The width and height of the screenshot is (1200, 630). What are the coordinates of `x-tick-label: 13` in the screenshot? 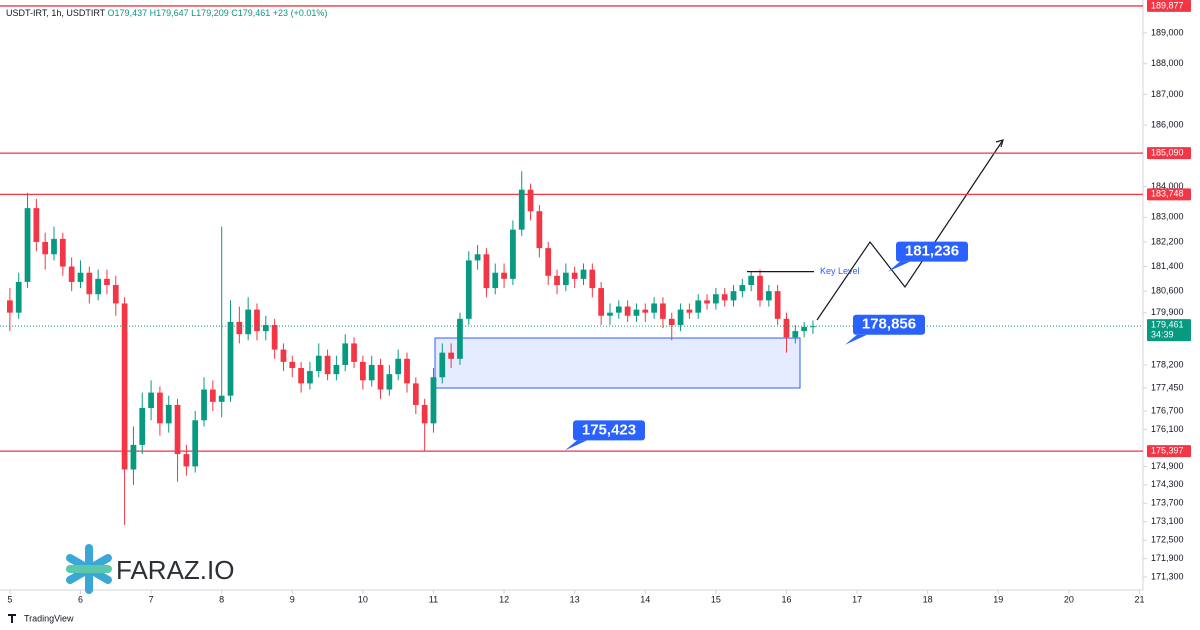 It's located at (575, 599).